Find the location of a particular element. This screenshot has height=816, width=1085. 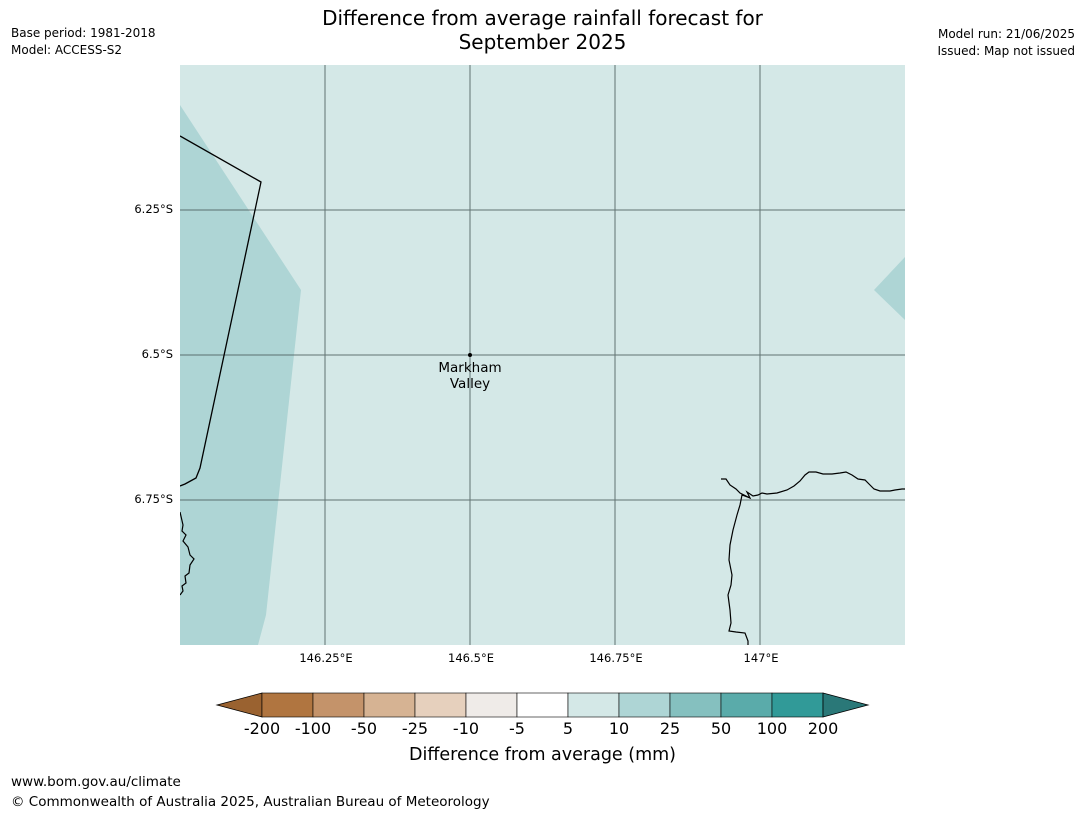

colorbar-label: -5 is located at coordinates (517, 728).